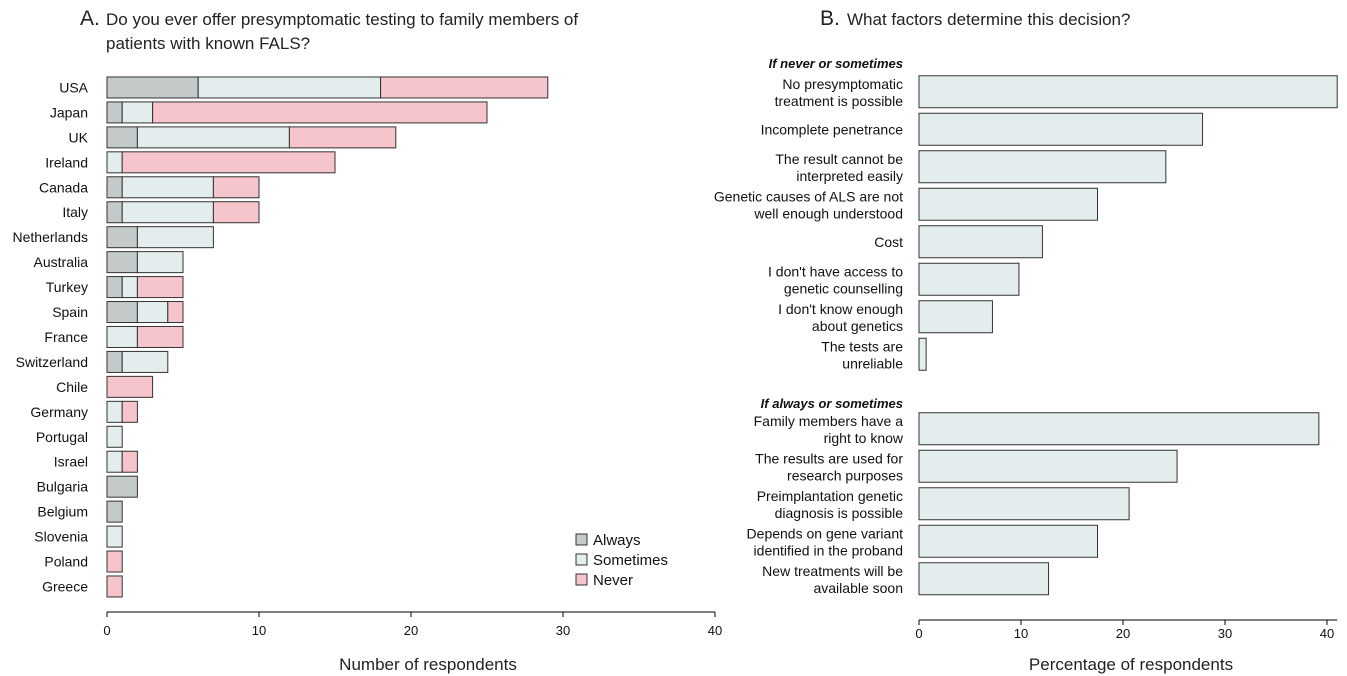 The image size is (1347, 676). Describe the element at coordinates (845, 475) in the screenshot. I see `panel-b-category-label-line-2: research purposes` at that location.